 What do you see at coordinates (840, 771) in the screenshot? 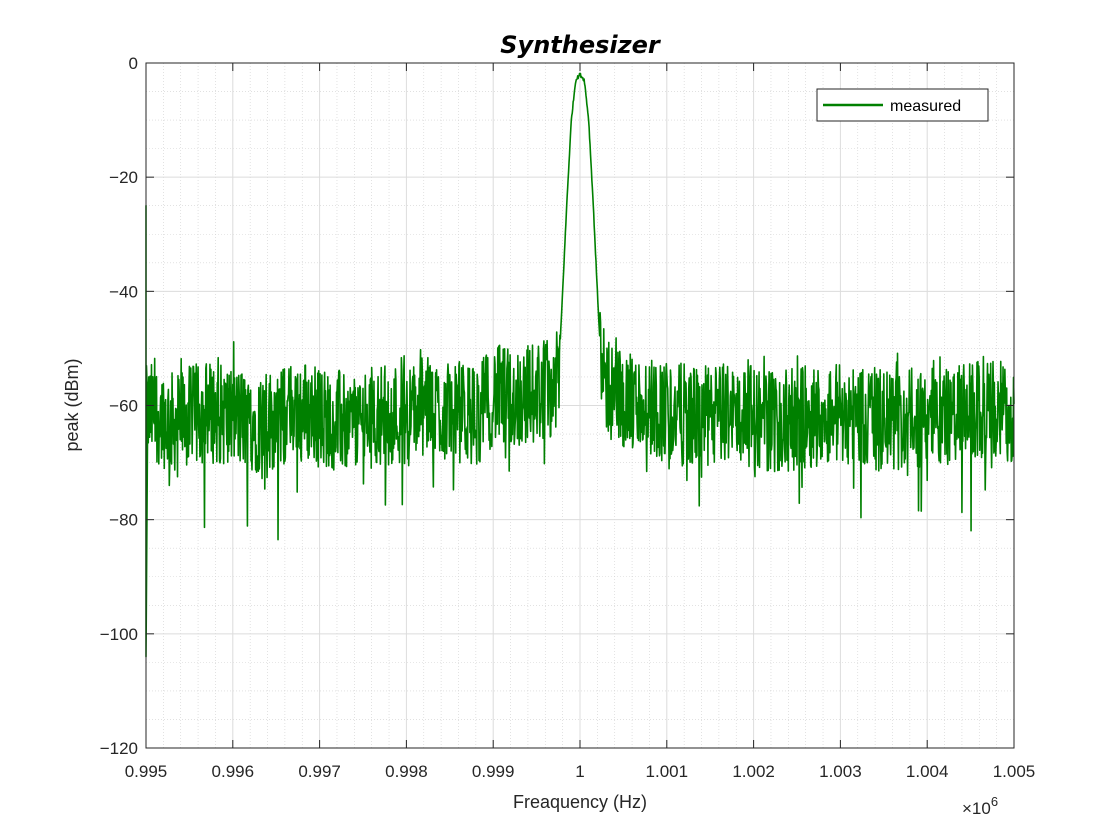
I see `x-tick-label: 1.003` at bounding box center [840, 771].